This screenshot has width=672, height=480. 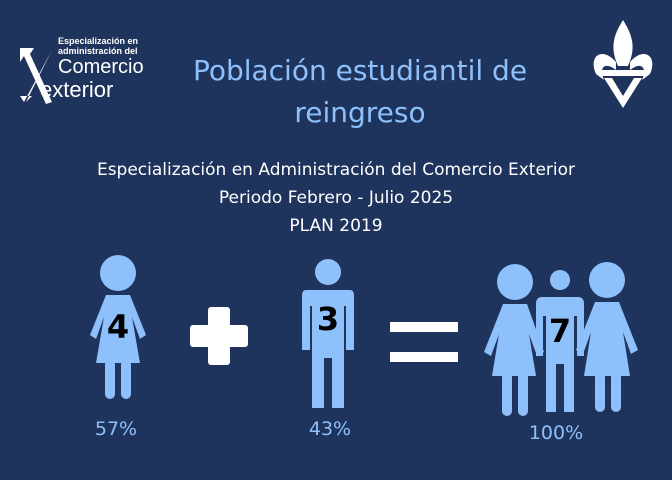 What do you see at coordinates (219, 336) in the screenshot?
I see `plus-icon` at bounding box center [219, 336].